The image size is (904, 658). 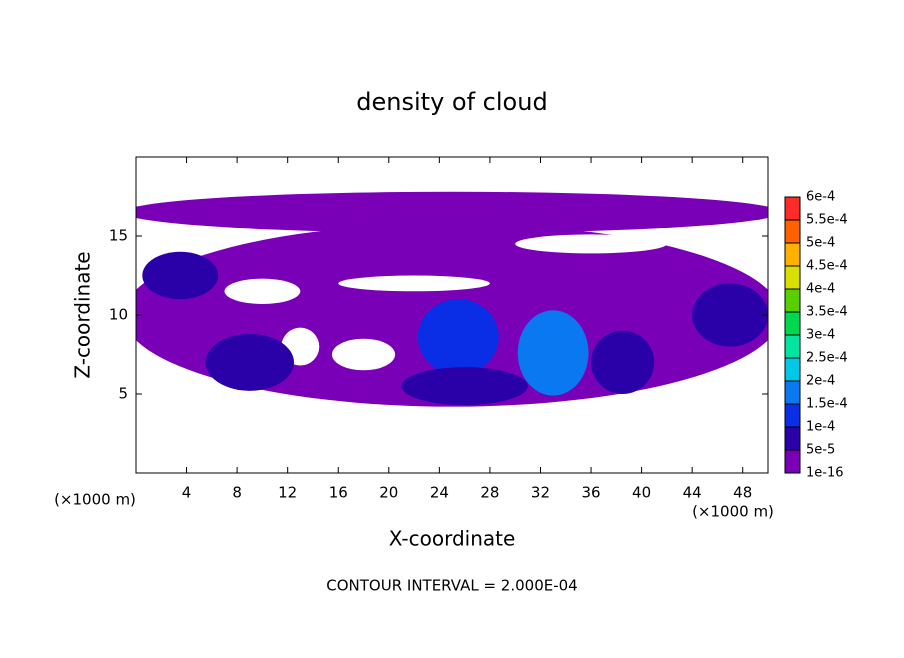 What do you see at coordinates (820, 427) in the screenshot?
I see `colorbar-label: 1e-4` at bounding box center [820, 427].